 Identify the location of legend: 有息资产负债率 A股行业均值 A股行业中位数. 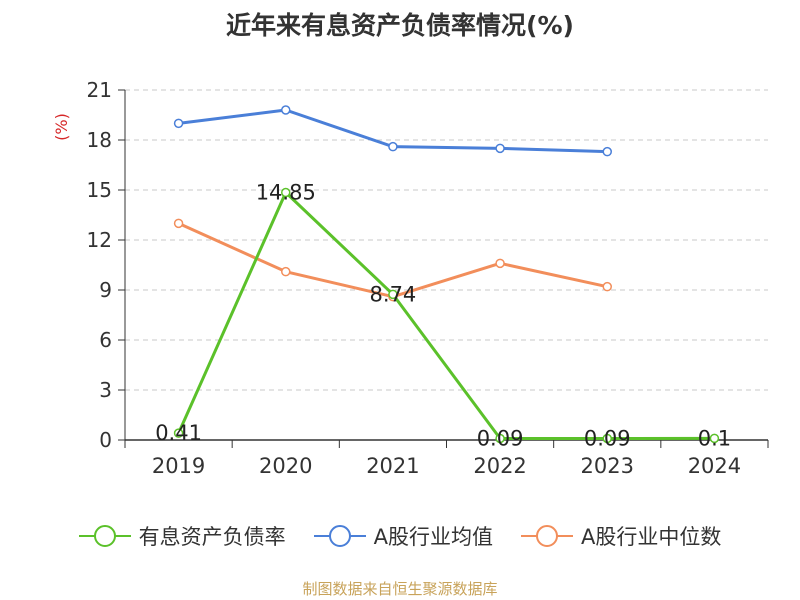
(400, 536).